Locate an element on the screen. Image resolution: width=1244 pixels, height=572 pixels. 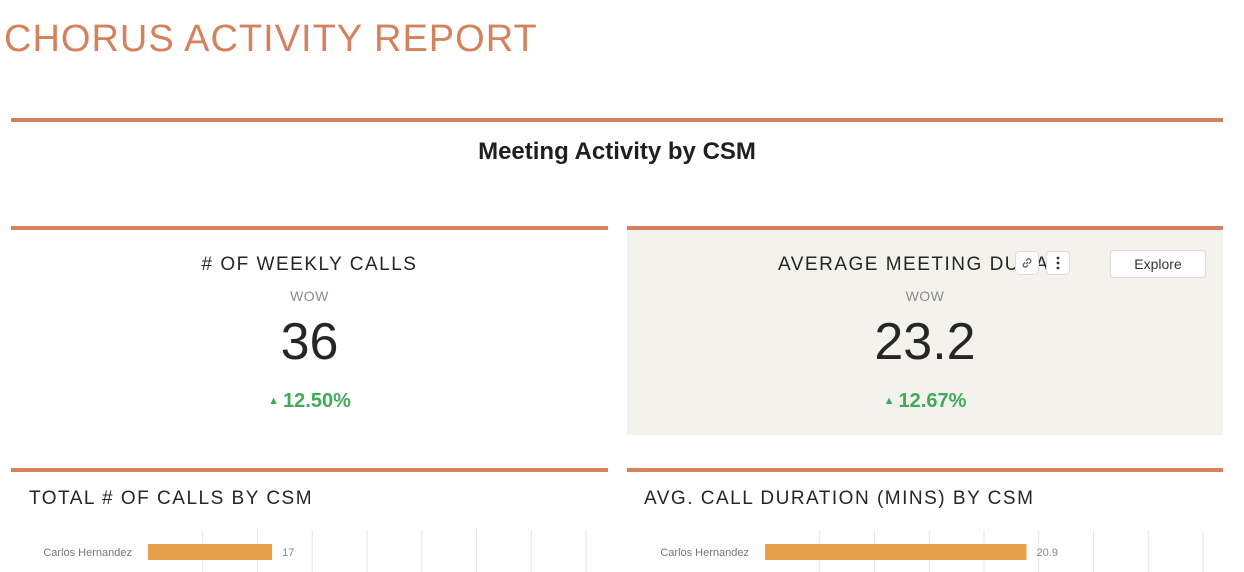
section-title: Meeting Activity by CSM is located at coordinates (617, 151).